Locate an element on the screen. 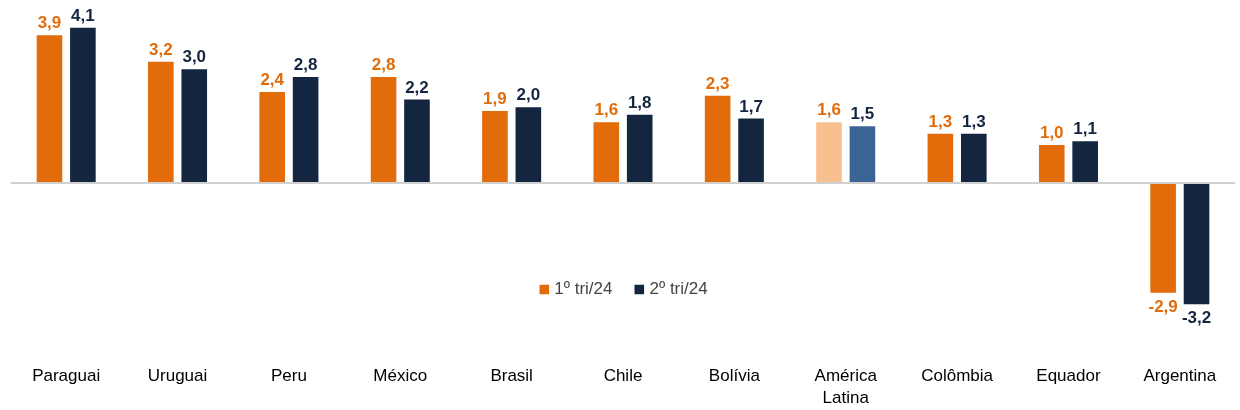 The height and width of the screenshot is (410, 1240). data-label: 1,0 is located at coordinates (1051, 133).